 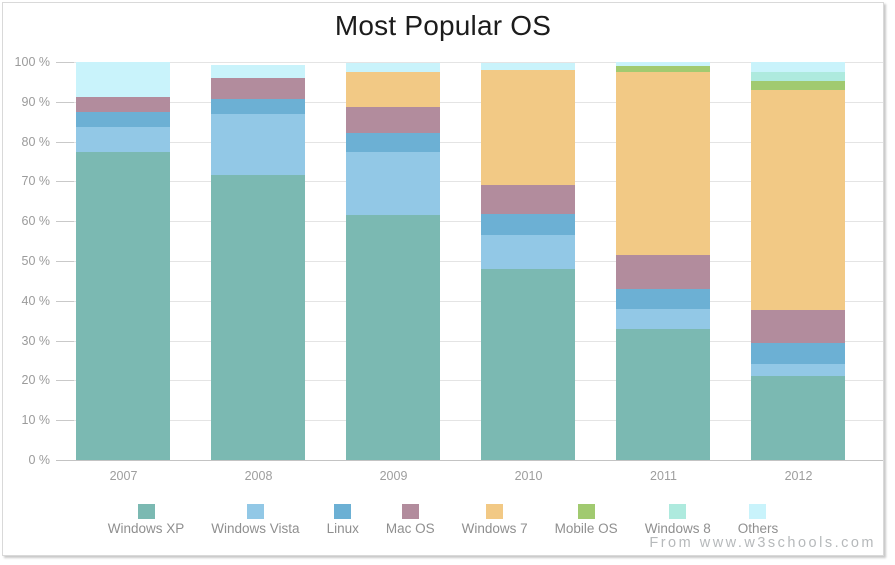 What do you see at coordinates (678, 520) in the screenshot?
I see `legend-item-windows-8: Windows 8` at bounding box center [678, 520].